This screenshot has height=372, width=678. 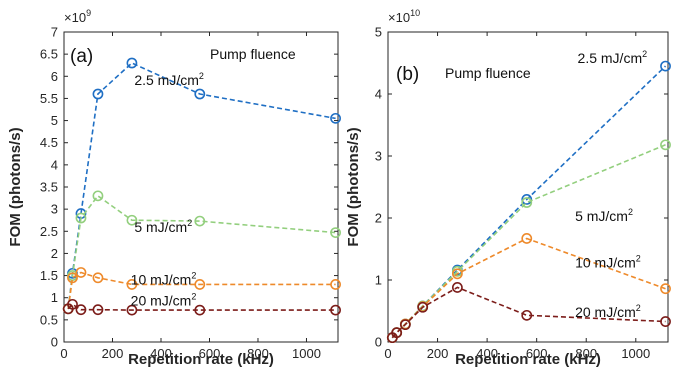 What do you see at coordinates (81, 56) in the screenshot?
I see `panel-label: (a)` at bounding box center [81, 56].